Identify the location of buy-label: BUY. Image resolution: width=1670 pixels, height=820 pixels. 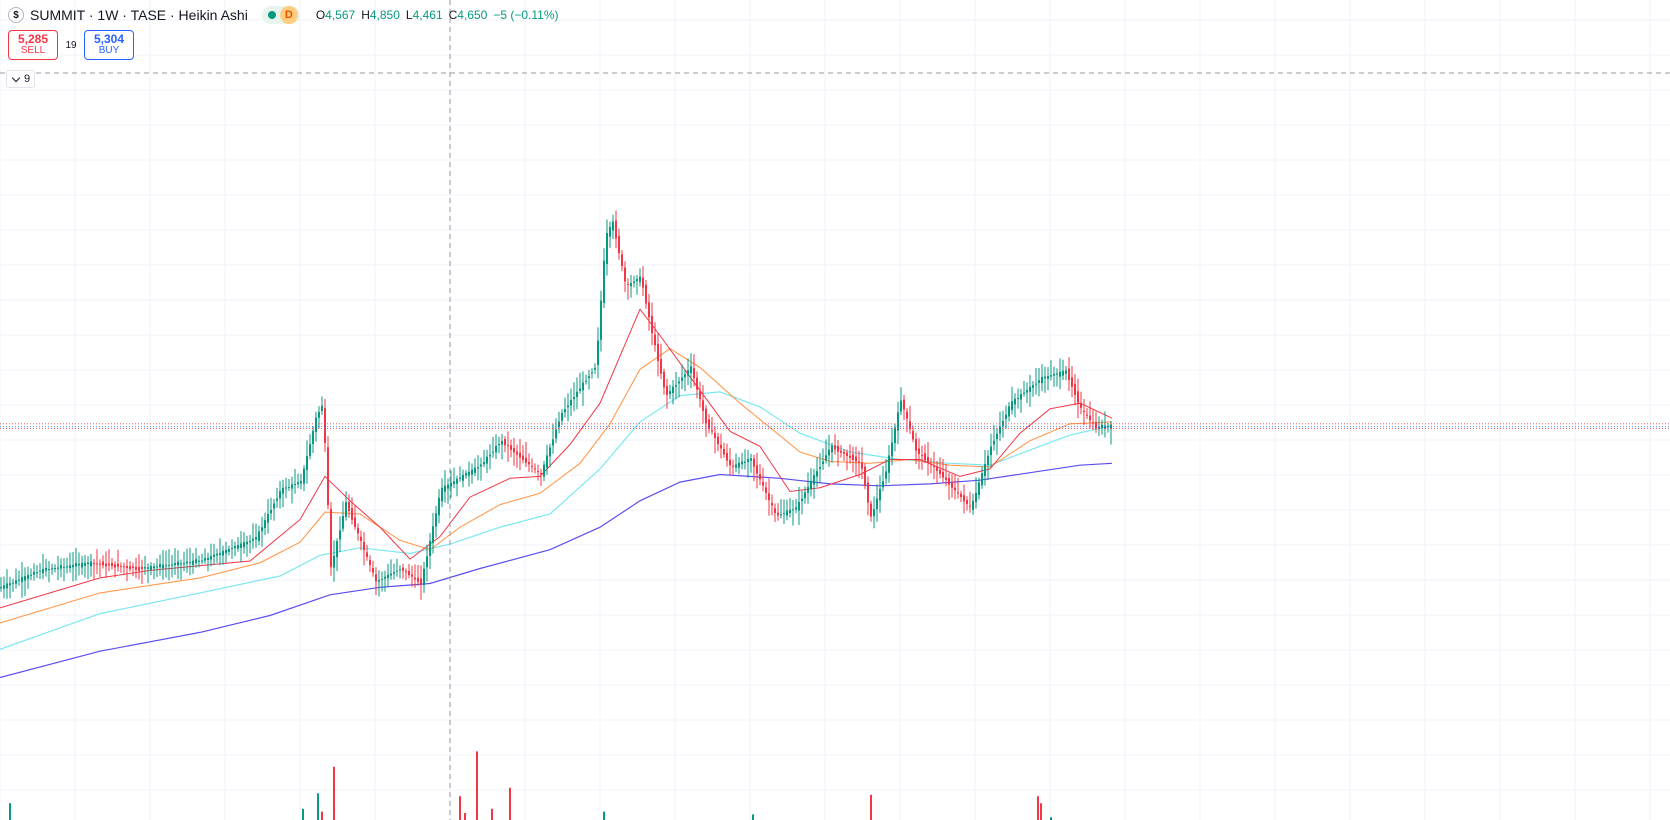
(109, 50).